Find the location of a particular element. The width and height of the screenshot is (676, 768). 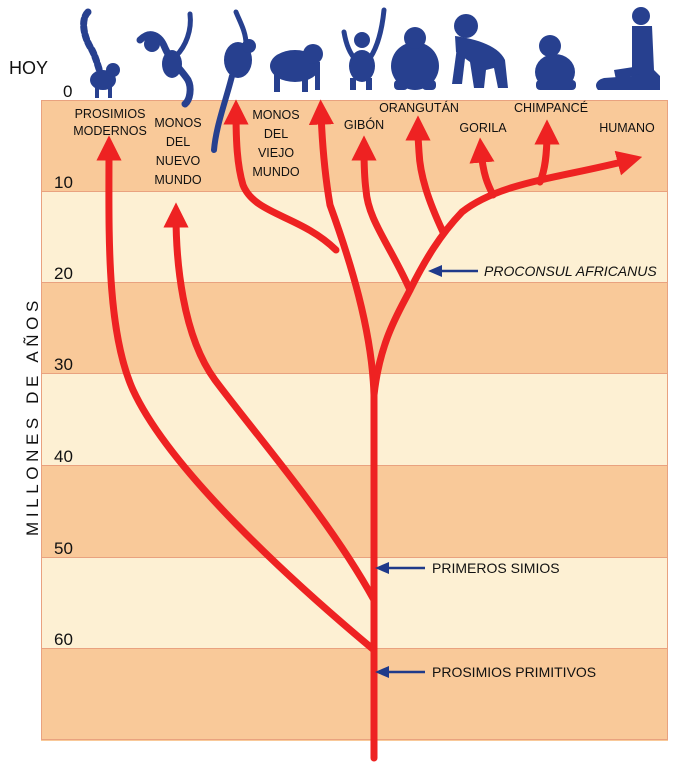

tick-50: 50 is located at coordinates (63, 548).